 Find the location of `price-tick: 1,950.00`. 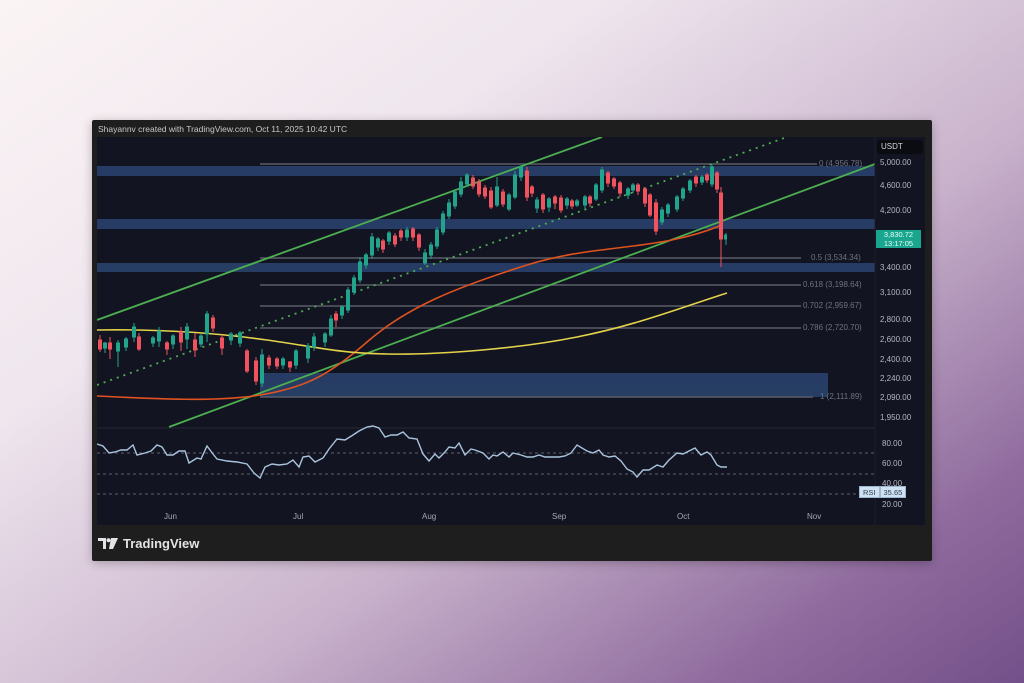

price-tick: 1,950.00 is located at coordinates (896, 417).